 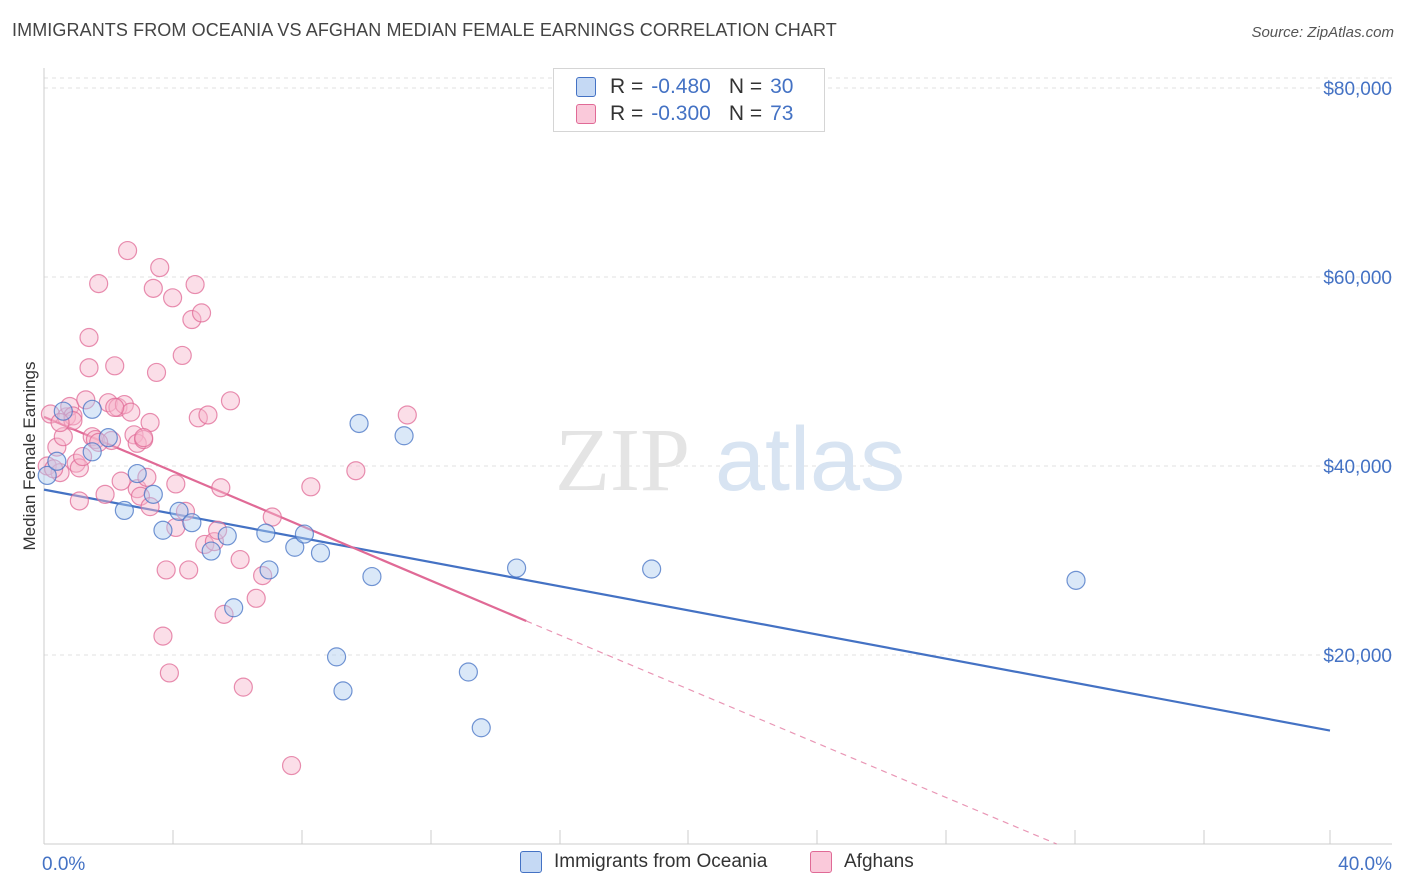 What do you see at coordinates (810, 460) in the screenshot?
I see `watermark-atlas: atlas` at bounding box center [810, 460].